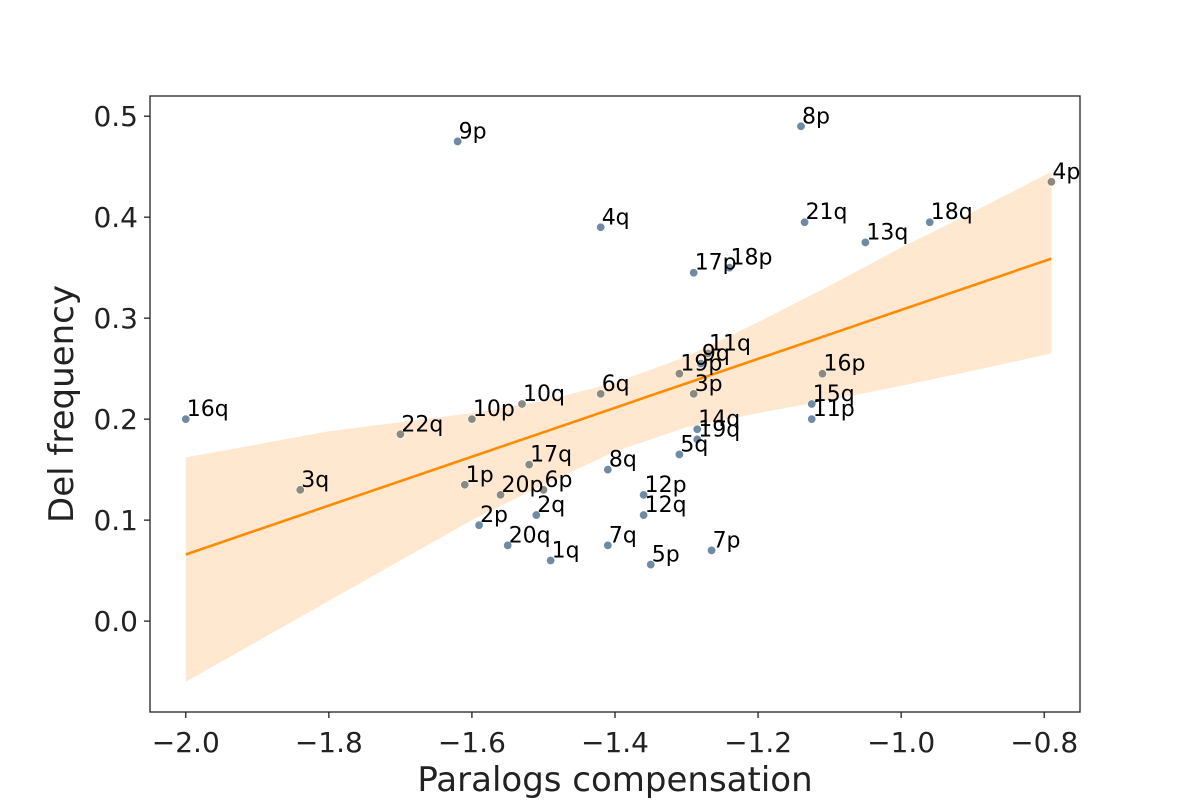 The image size is (1200, 800). I want to click on data-label: 4p, so click(1066, 172).